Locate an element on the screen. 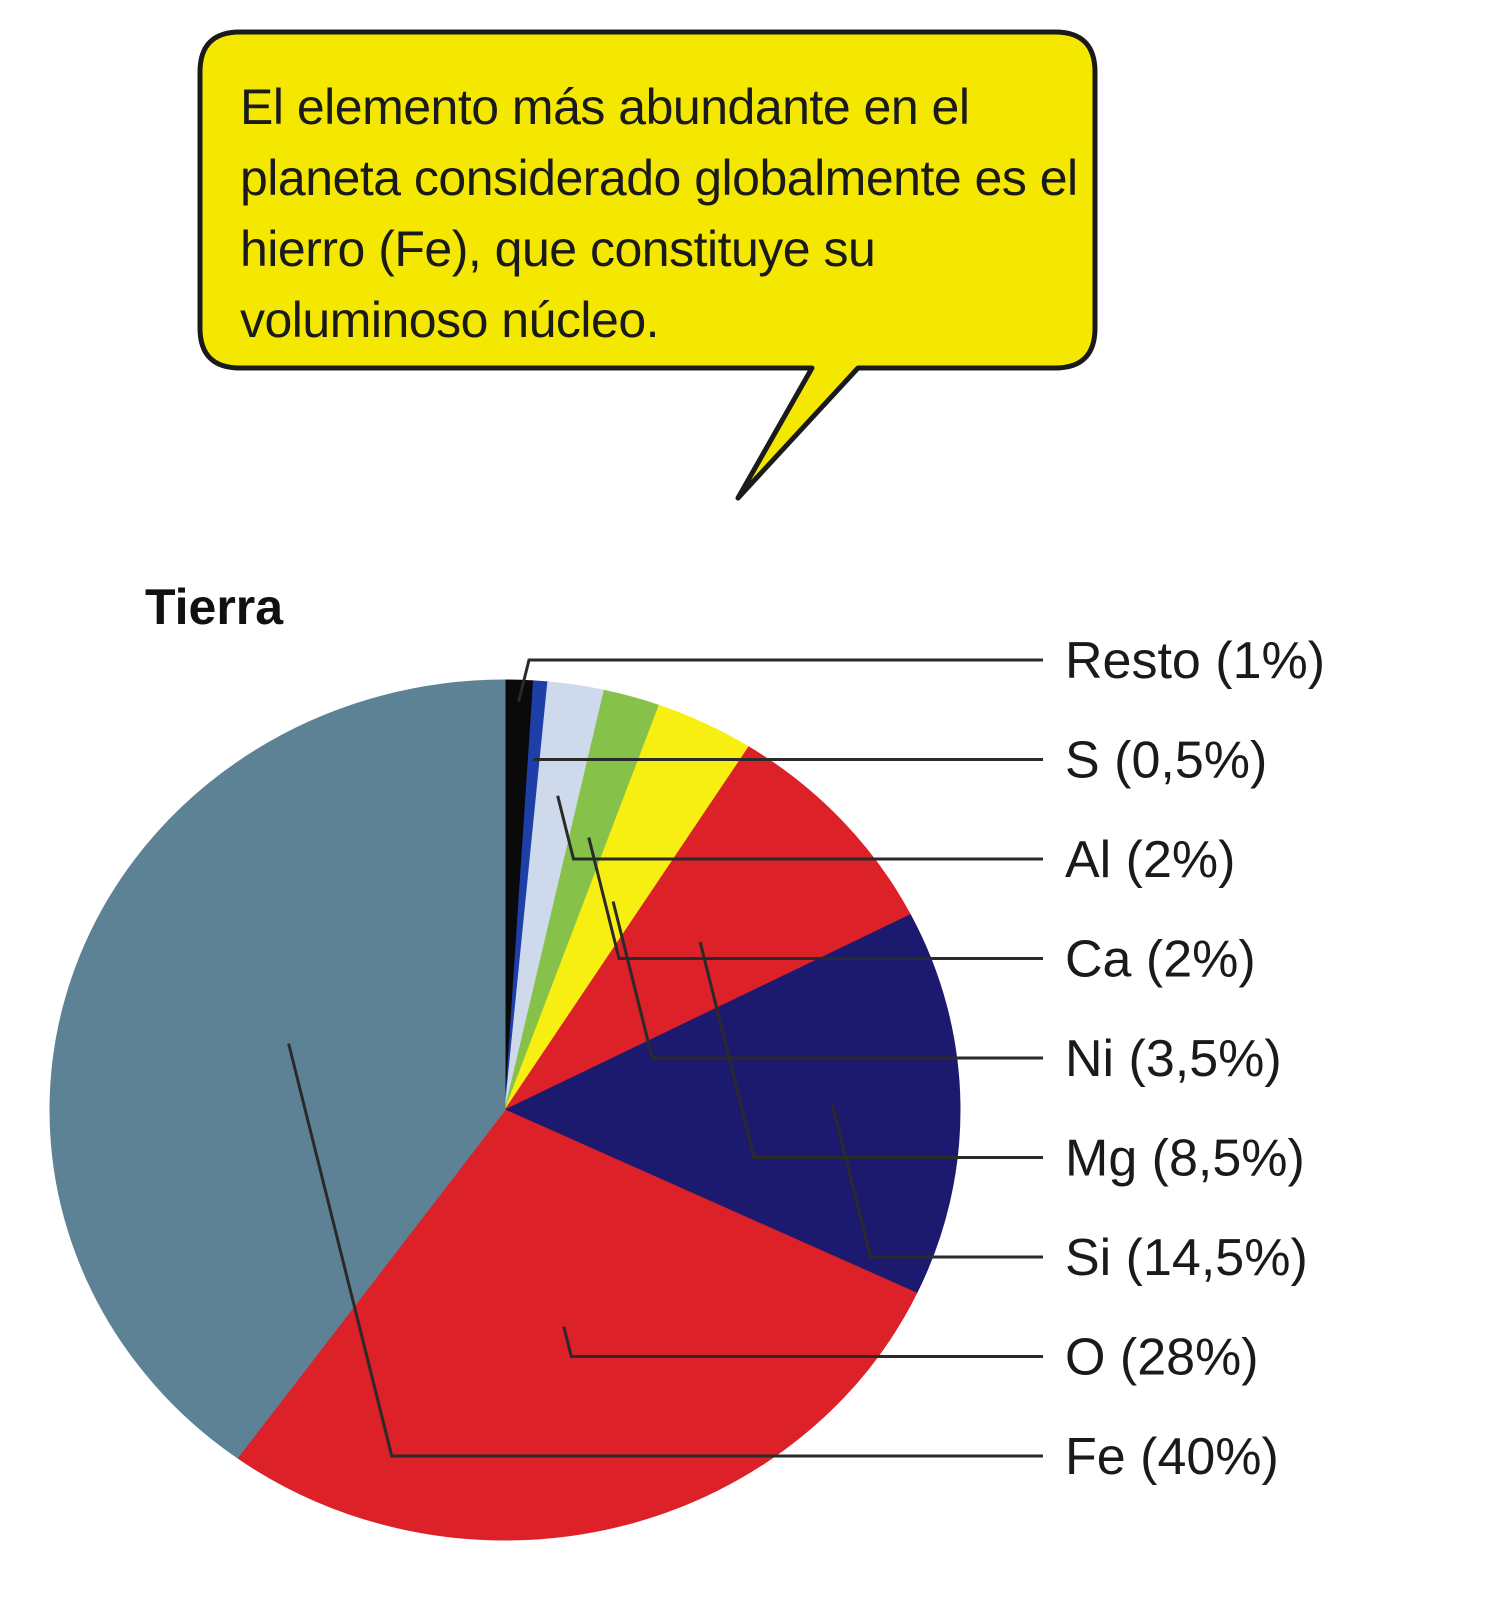 This screenshot has width=1494, height=1600. legend-label-al: Al (2%) is located at coordinates (1150, 860).